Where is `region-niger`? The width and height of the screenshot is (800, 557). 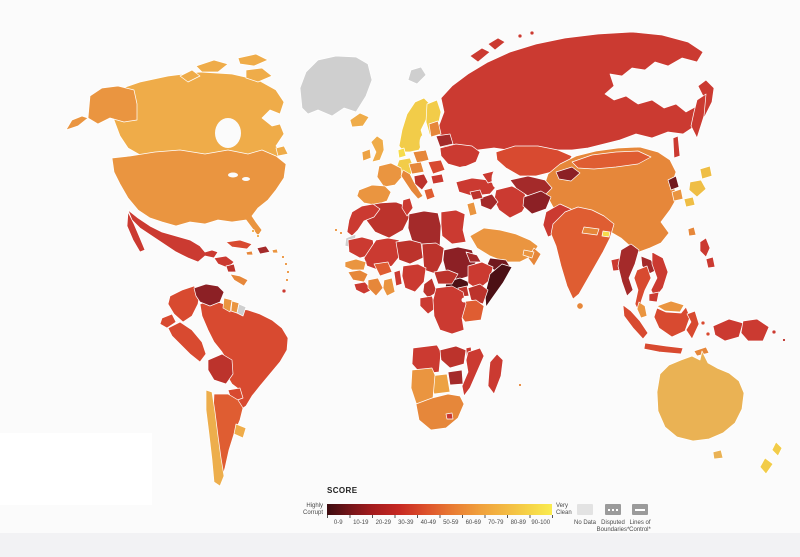 region-niger is located at coordinates (409, 252).